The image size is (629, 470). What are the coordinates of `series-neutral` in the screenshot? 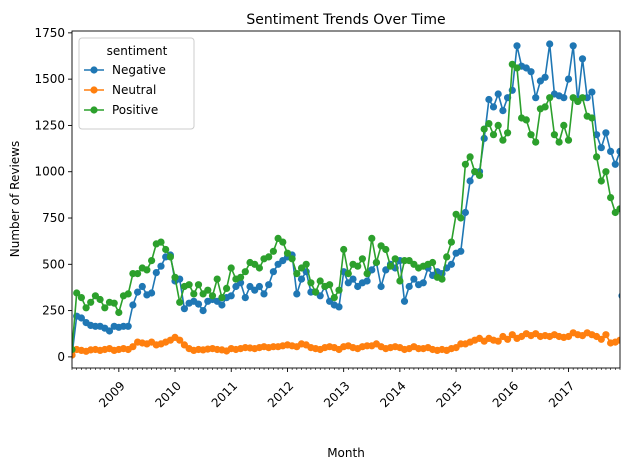 It's located at (346, 344).